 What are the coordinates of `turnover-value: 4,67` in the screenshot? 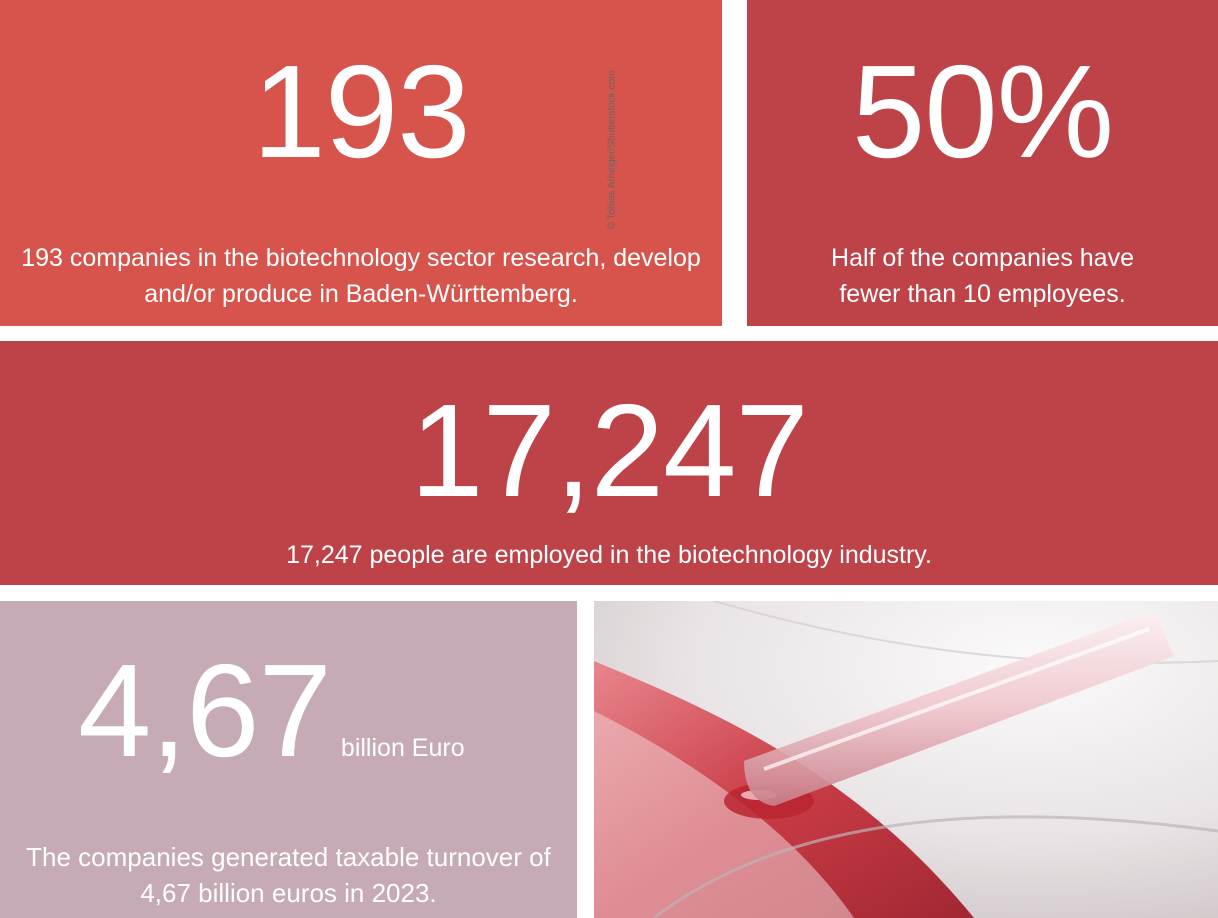 It's located at (205, 710).